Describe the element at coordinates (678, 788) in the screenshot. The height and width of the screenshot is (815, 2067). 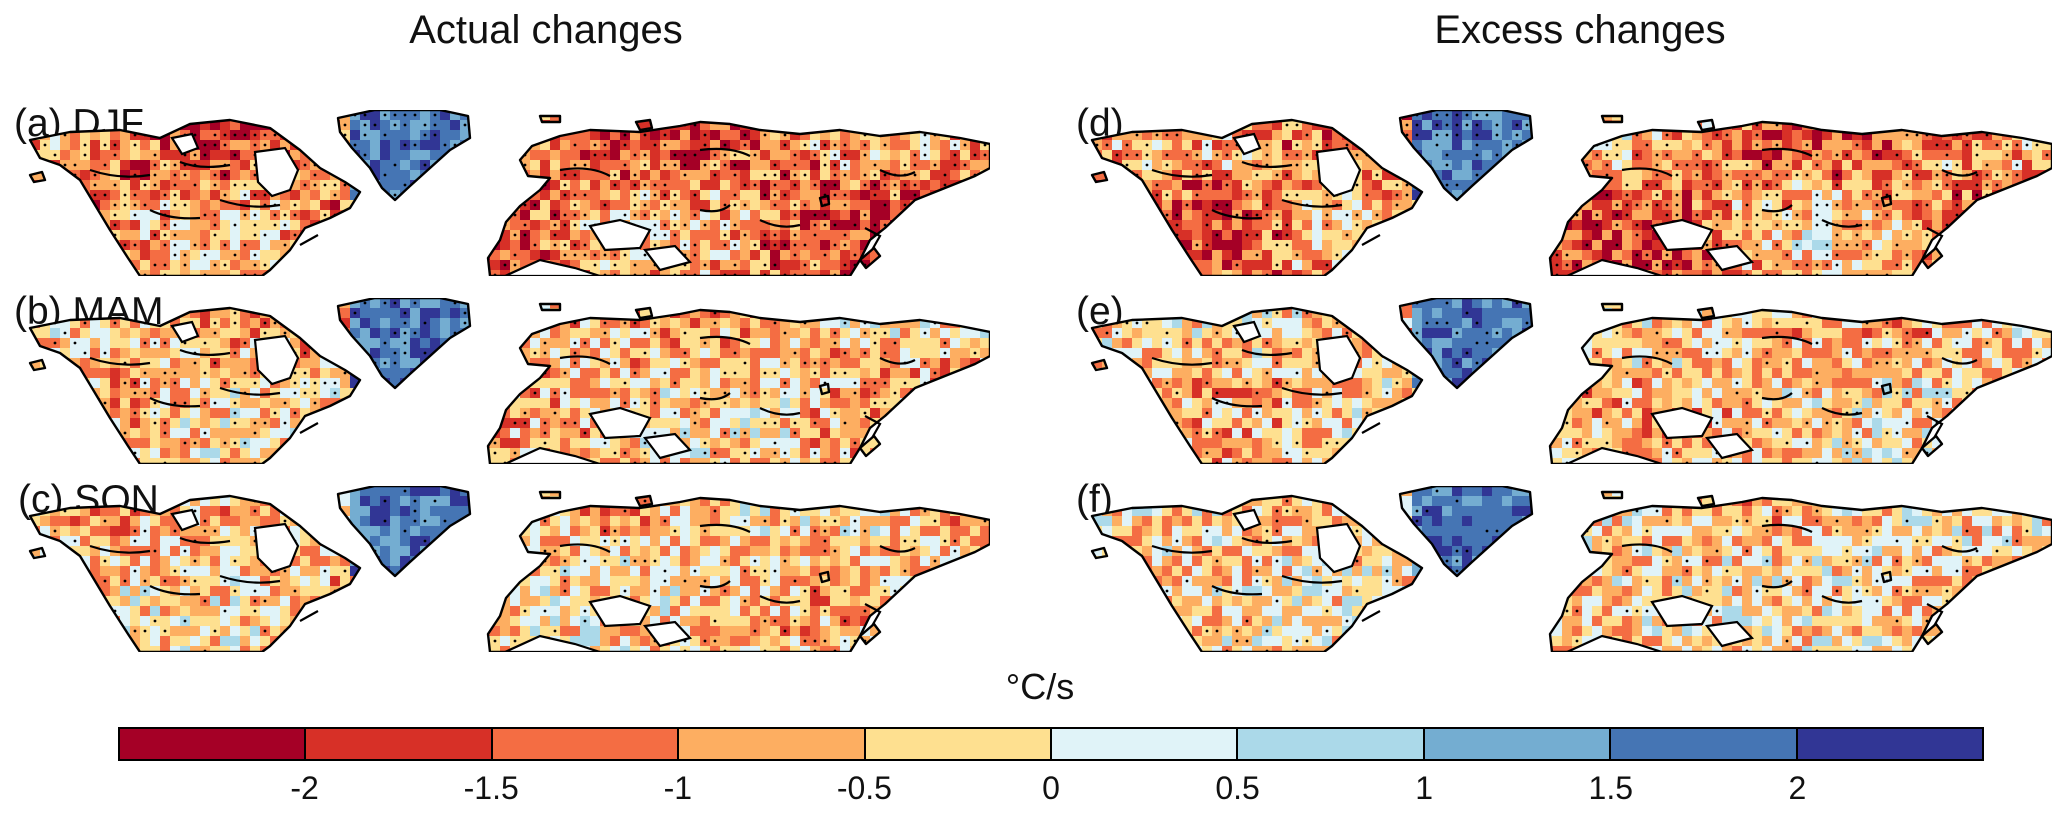
I see `colorbar-tick-label: -1` at that location.